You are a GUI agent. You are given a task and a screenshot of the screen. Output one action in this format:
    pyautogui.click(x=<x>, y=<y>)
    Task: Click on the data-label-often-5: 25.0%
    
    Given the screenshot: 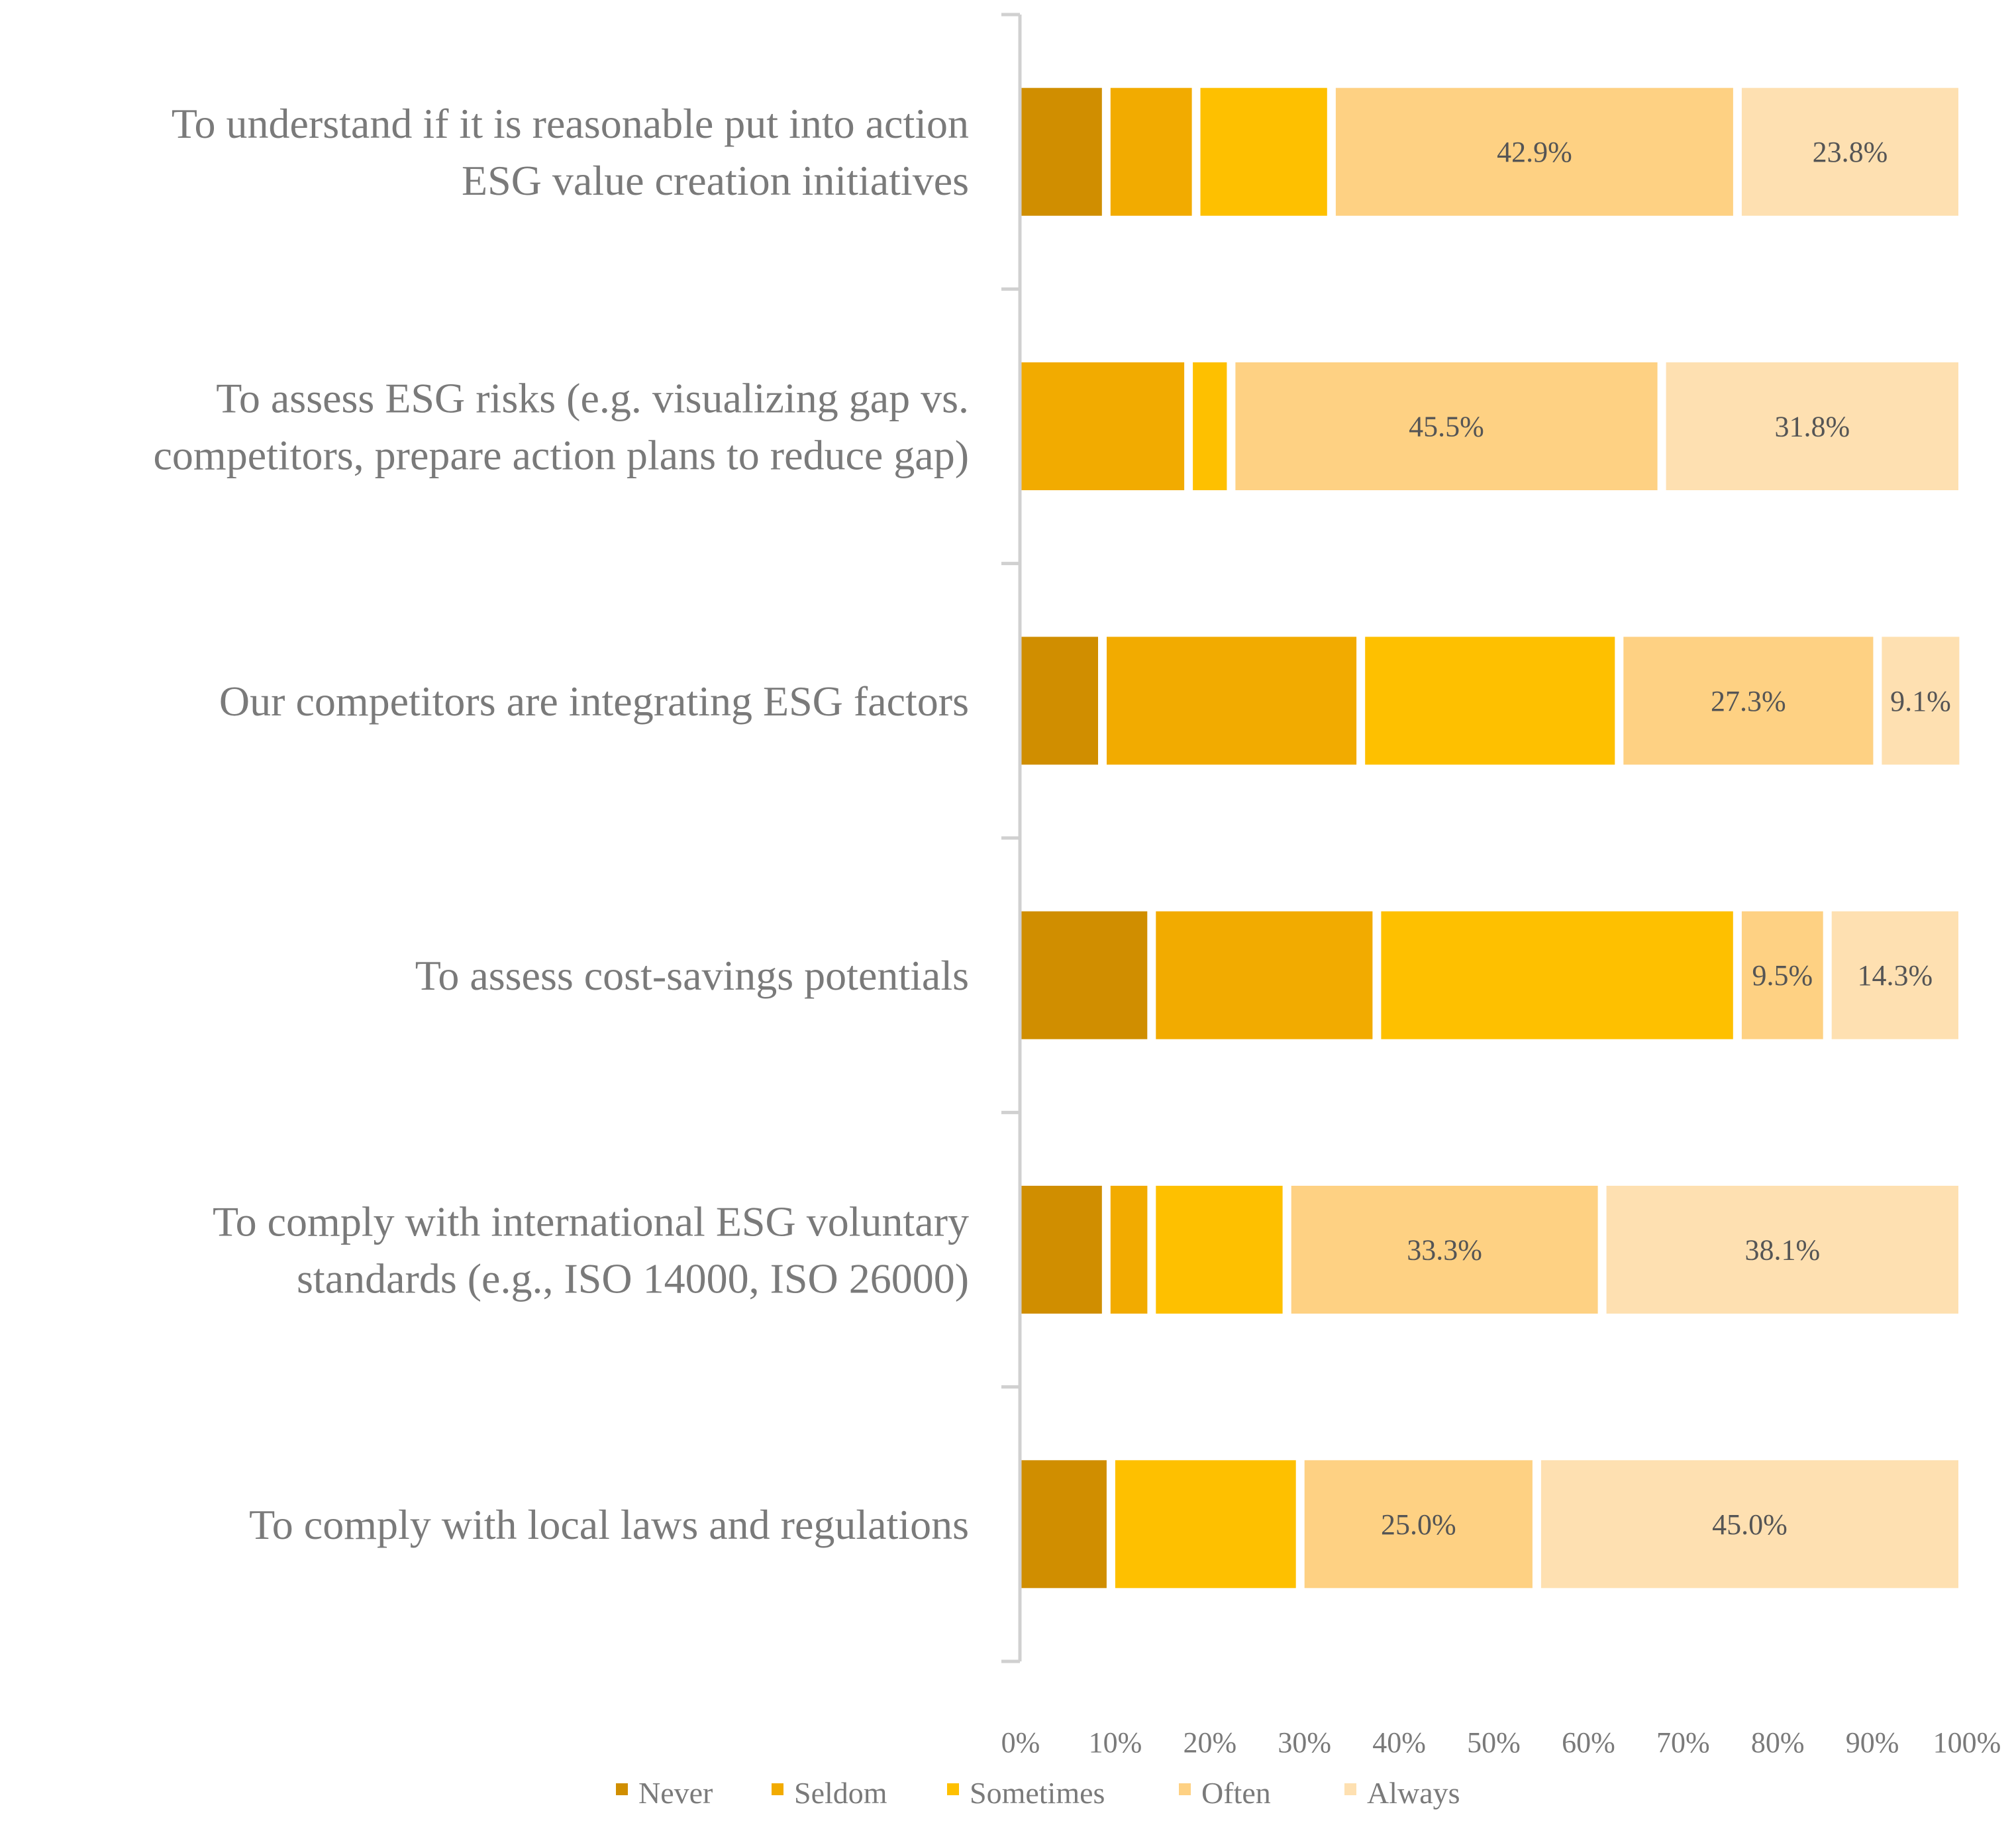 What is the action you would take?
    pyautogui.click(x=1418, y=1524)
    